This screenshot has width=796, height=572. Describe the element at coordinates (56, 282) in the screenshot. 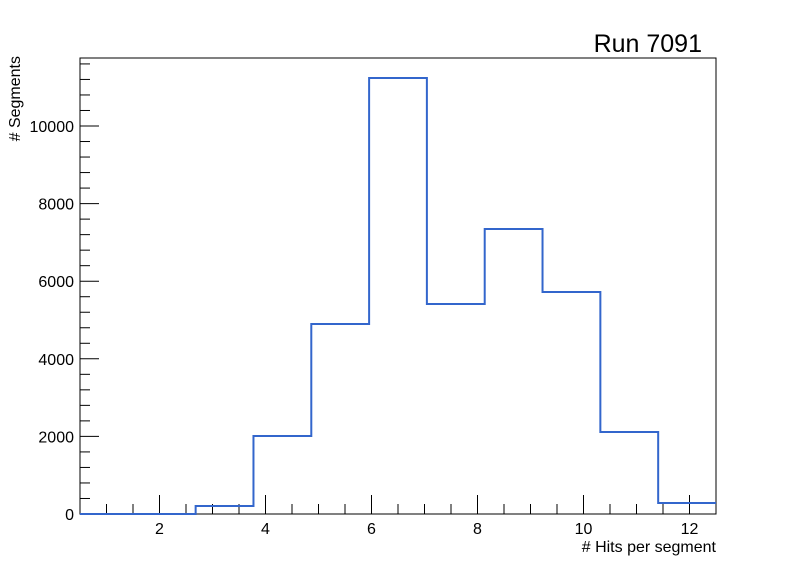

I see `y-tick-label: 6000` at that location.